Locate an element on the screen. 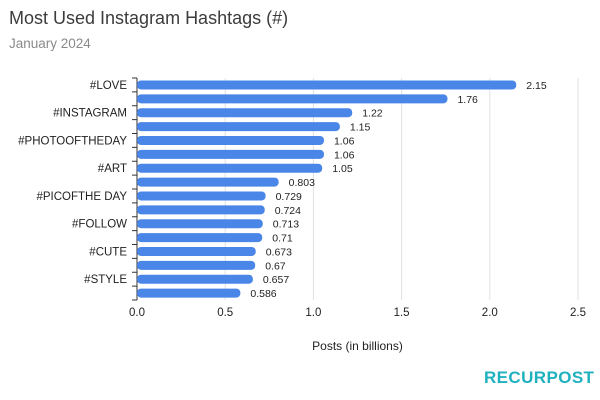 Image resolution: width=600 pixels, height=400 pixels. data-label: 1.22 is located at coordinates (372, 114).